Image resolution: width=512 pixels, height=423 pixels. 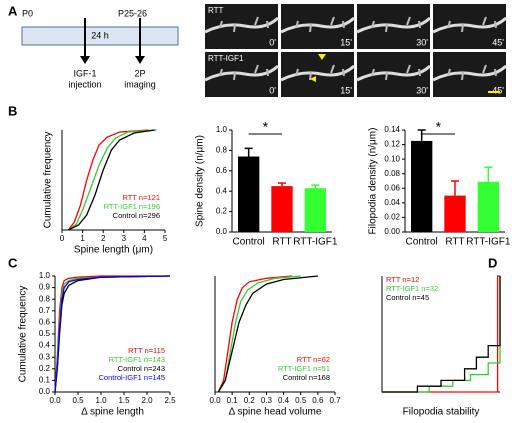 I want to click on x-tick-label: 0.3, so click(x=267, y=400).